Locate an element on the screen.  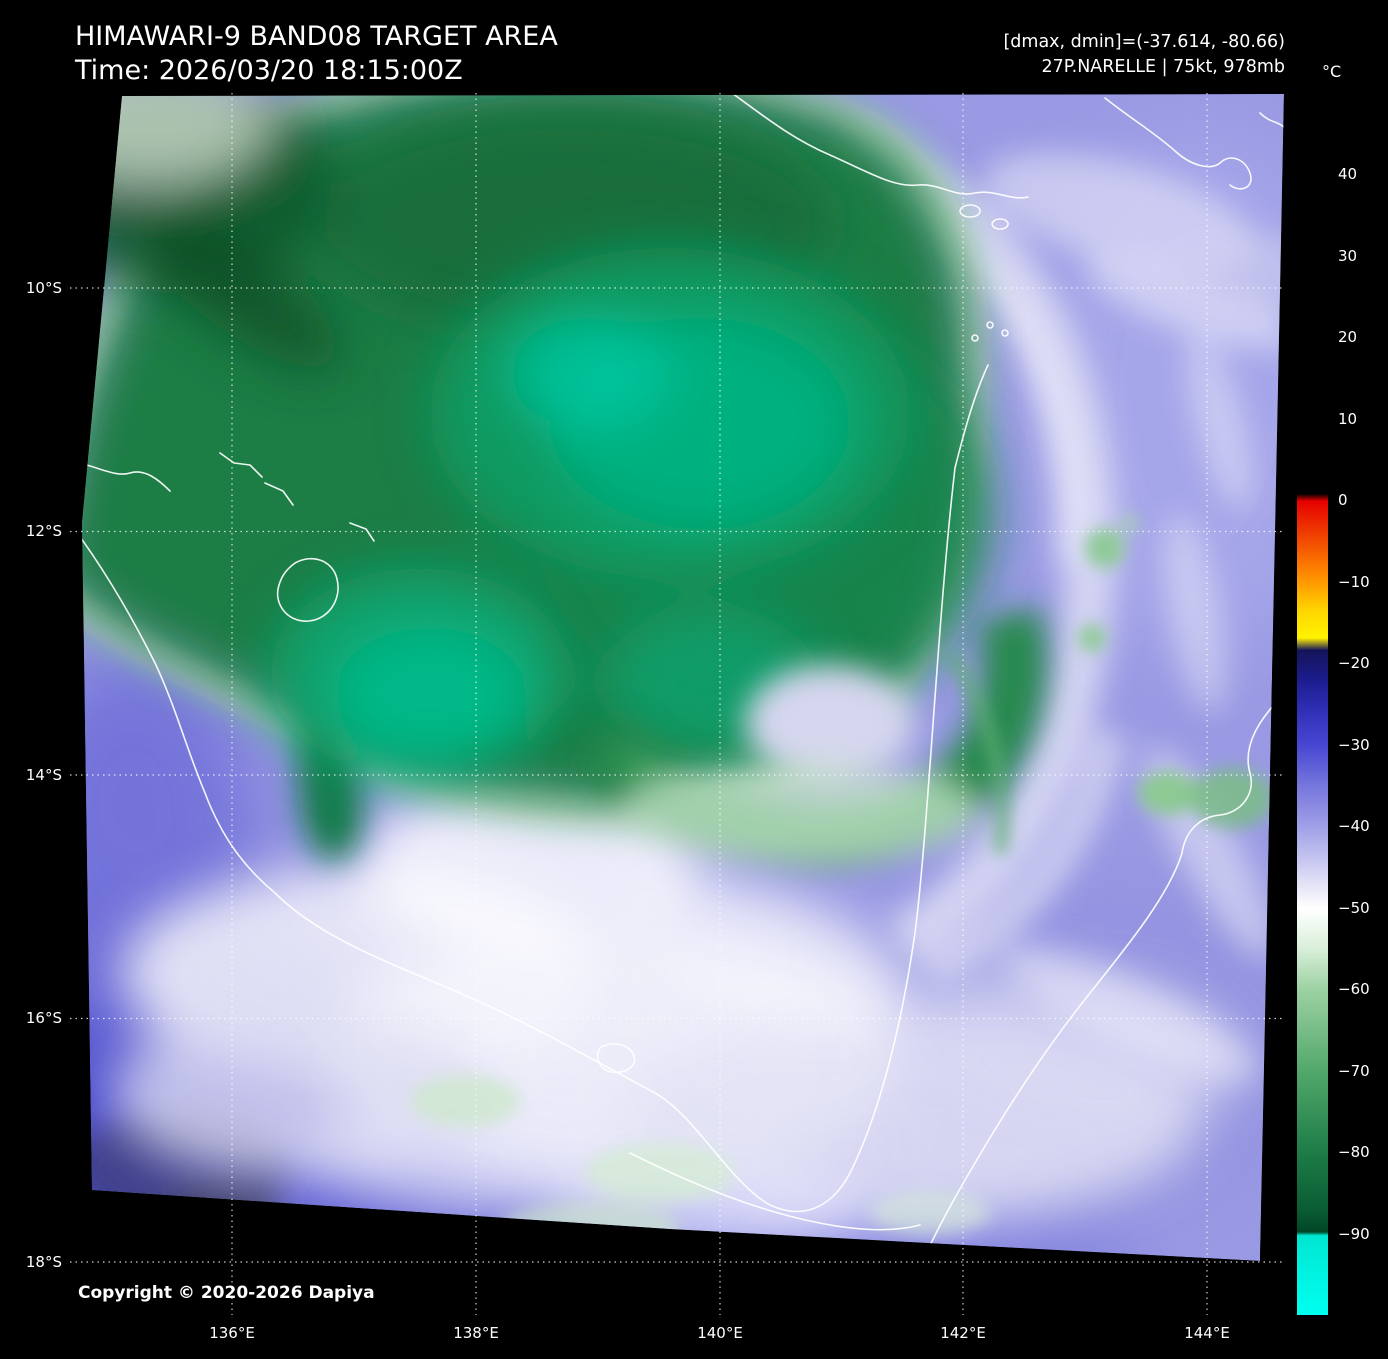
lat-axis-label: 16°S is located at coordinates (43, 1018).